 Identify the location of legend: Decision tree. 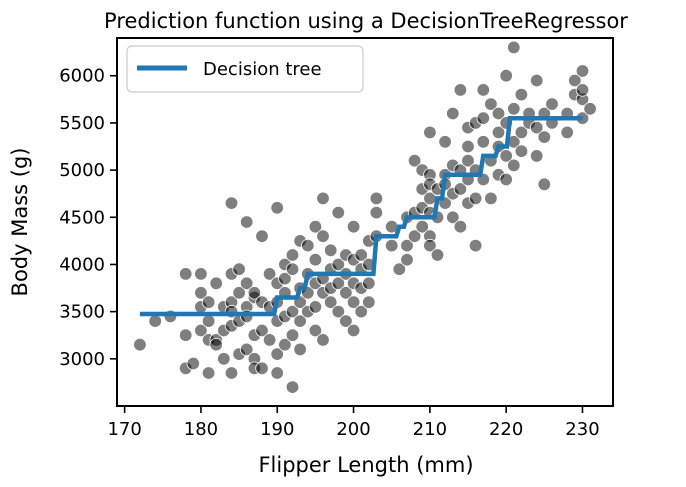
(245, 69).